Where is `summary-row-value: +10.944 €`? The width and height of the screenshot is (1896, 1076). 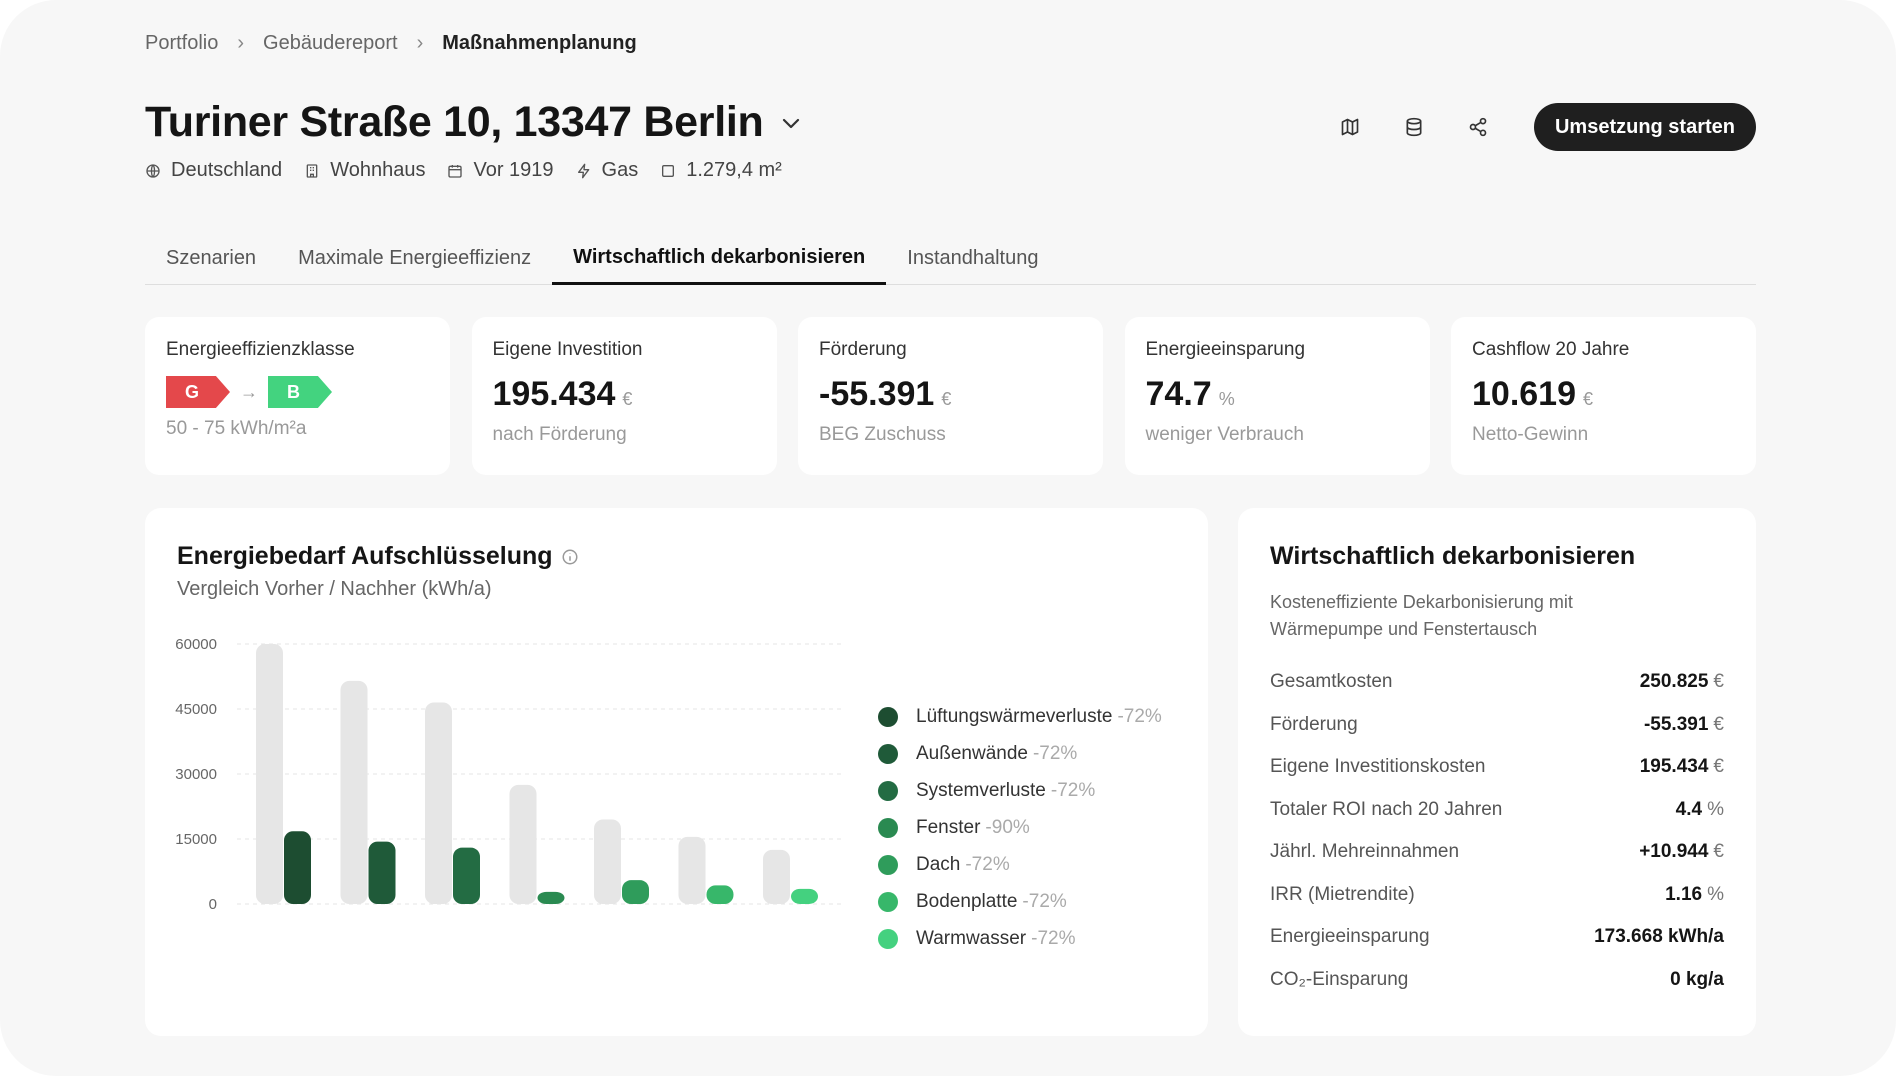 summary-row-value: +10.944 € is located at coordinates (1681, 852).